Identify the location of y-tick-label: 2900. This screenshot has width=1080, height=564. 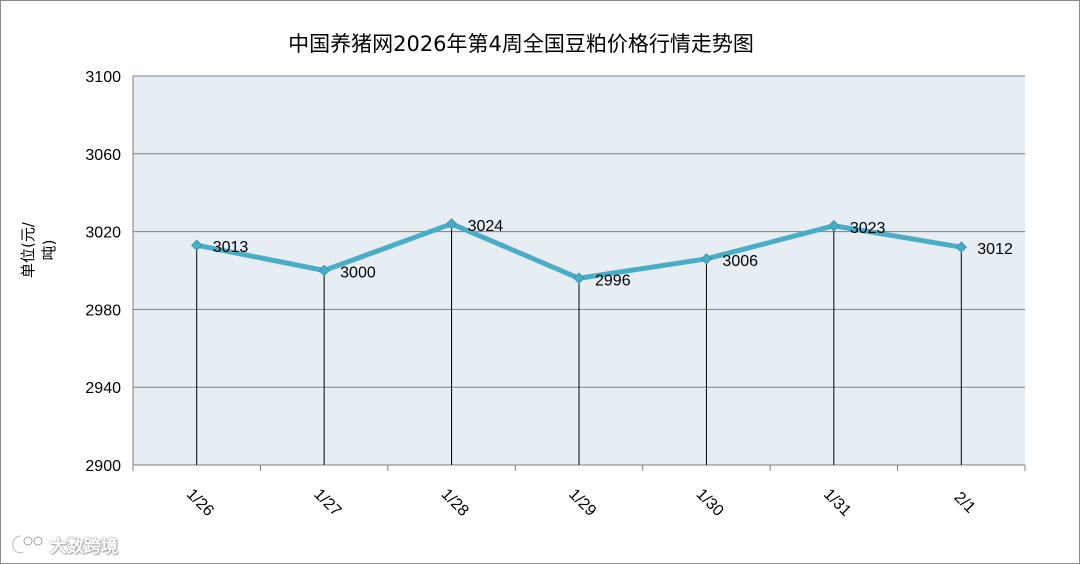
(103, 466).